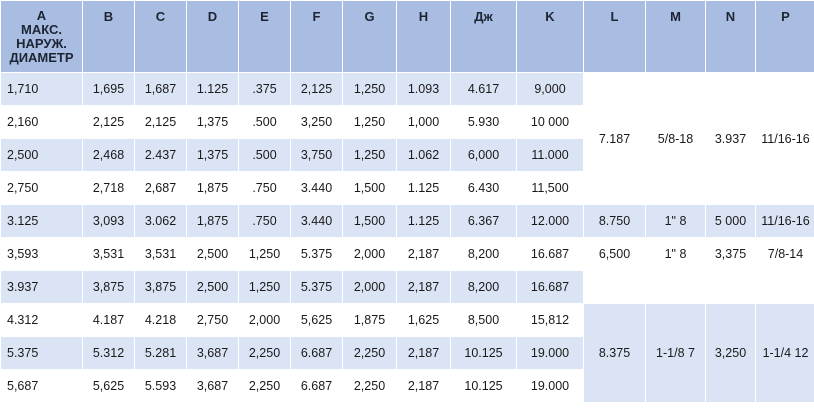 Image resolution: width=814 pixels, height=416 pixels. Describe the element at coordinates (212, 122) in the screenshot. I see `table-cell: 1,375` at that location.